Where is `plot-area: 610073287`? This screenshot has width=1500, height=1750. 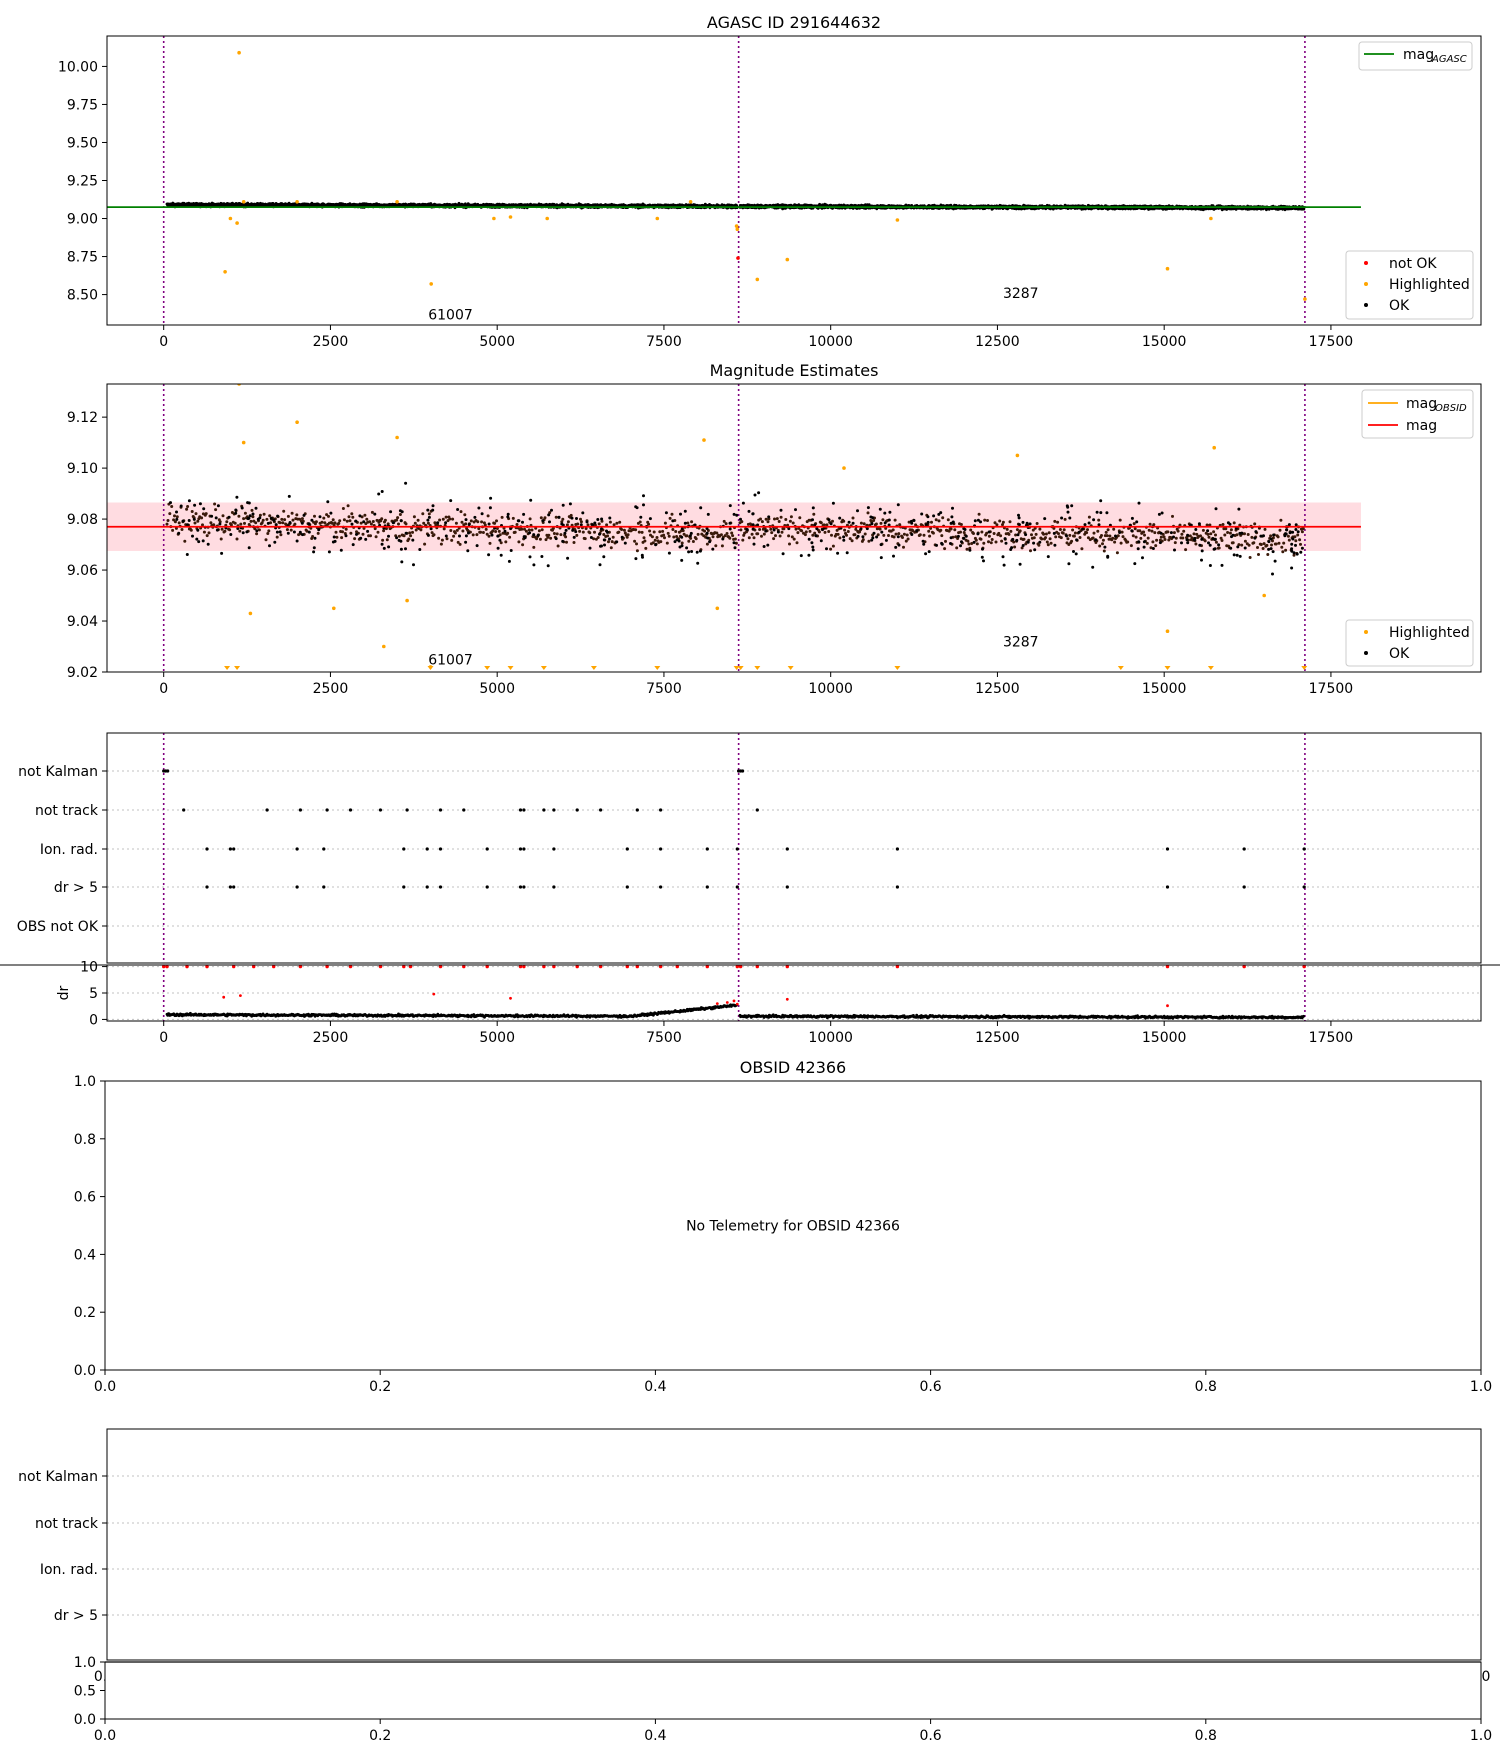 plot-area: 610073287 is located at coordinates (734, 180).